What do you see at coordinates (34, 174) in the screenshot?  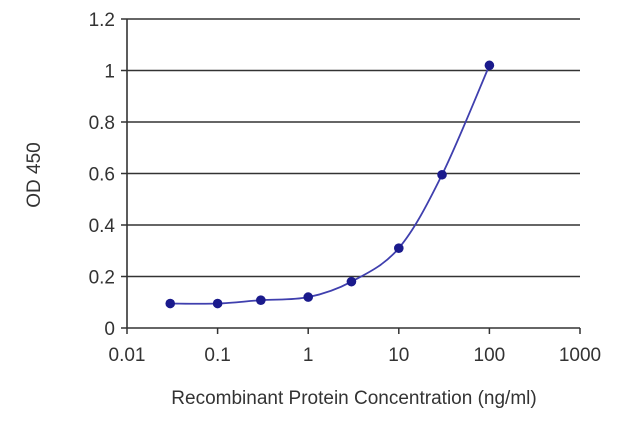 I see `y-axis-title: OD 450` at bounding box center [34, 174].